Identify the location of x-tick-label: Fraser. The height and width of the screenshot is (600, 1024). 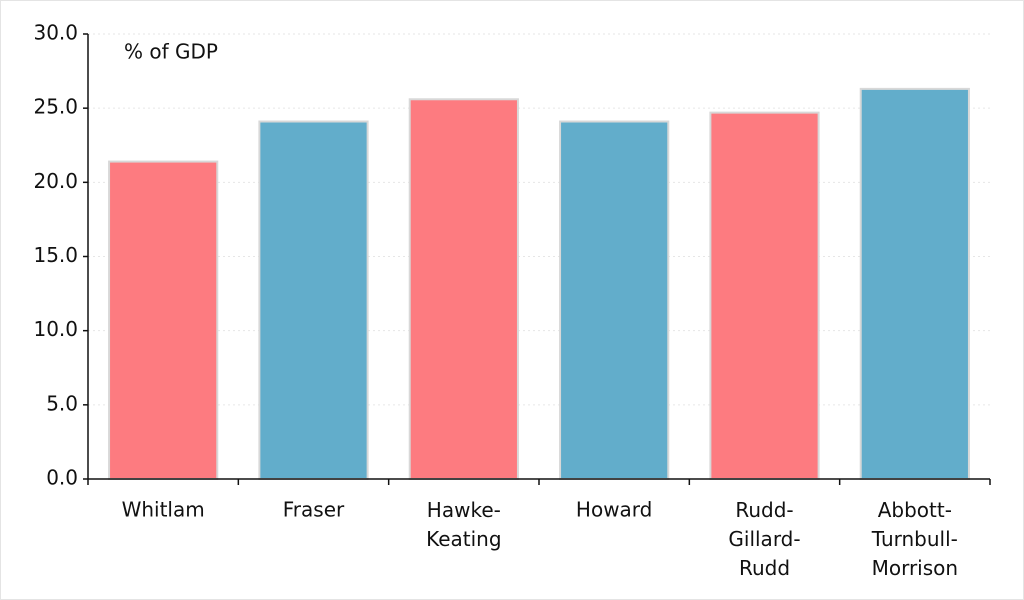
(314, 510).